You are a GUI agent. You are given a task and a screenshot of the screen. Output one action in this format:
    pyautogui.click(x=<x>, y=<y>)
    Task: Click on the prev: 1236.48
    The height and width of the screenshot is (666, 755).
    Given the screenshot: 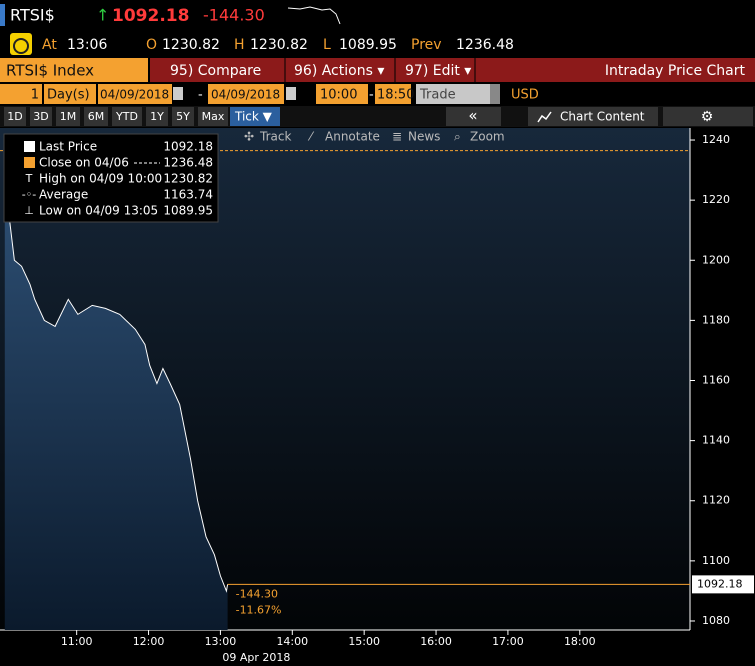 What is the action you would take?
    pyautogui.click(x=485, y=45)
    